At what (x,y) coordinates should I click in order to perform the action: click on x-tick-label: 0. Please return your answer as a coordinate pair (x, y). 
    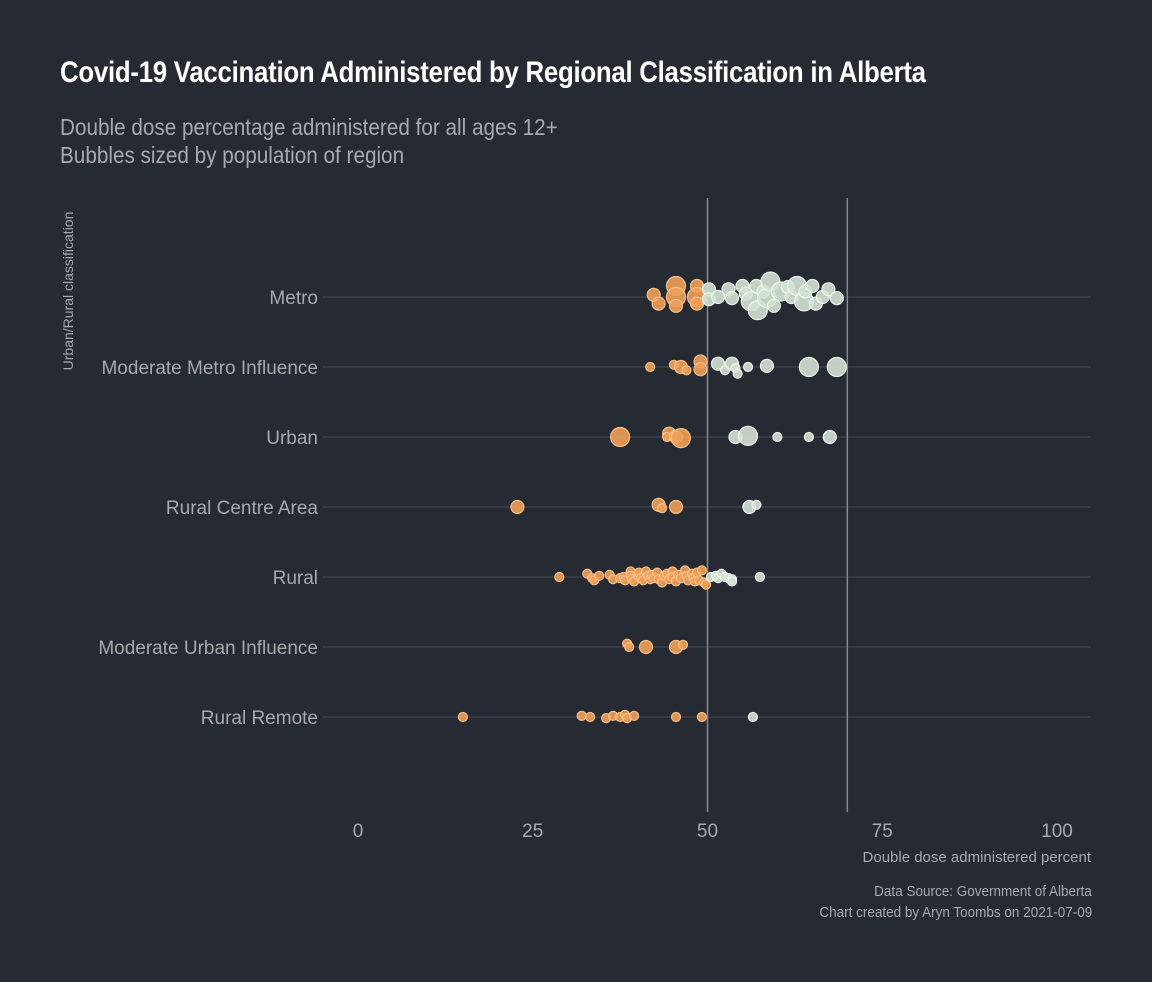
    Looking at the image, I should click on (358, 831).